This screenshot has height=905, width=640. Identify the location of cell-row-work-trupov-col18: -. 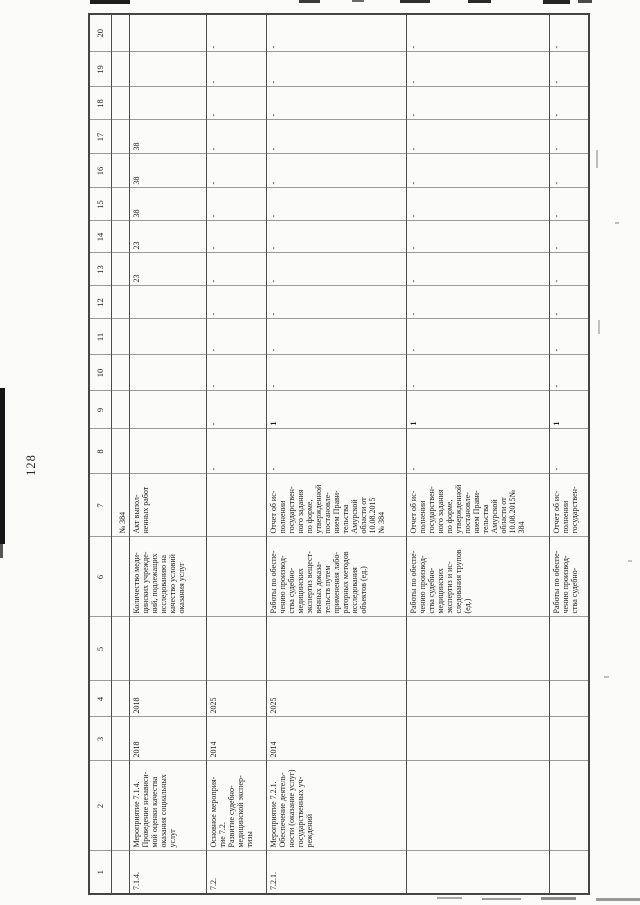
(477, 103).